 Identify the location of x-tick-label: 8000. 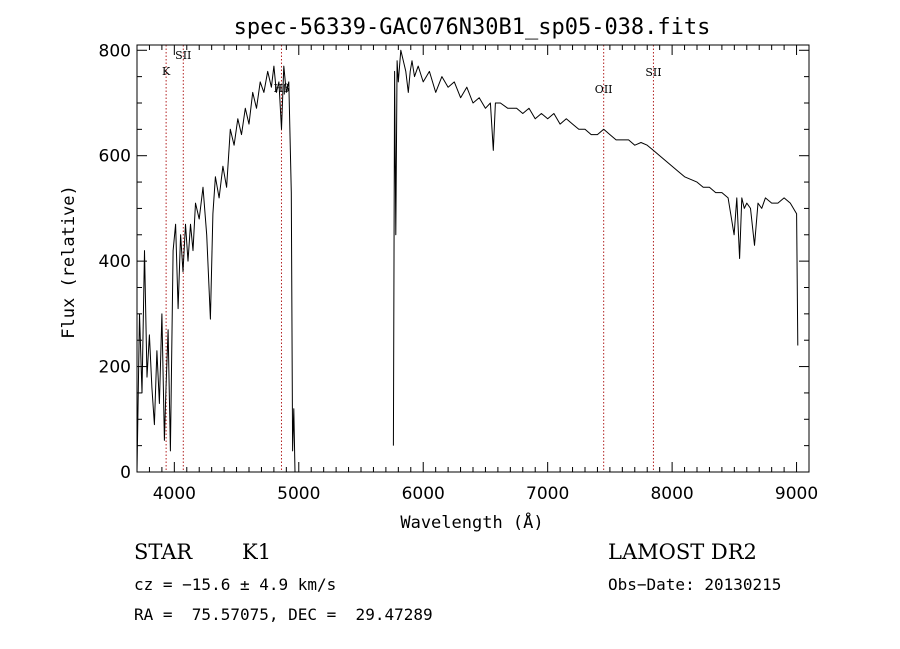
(671, 494).